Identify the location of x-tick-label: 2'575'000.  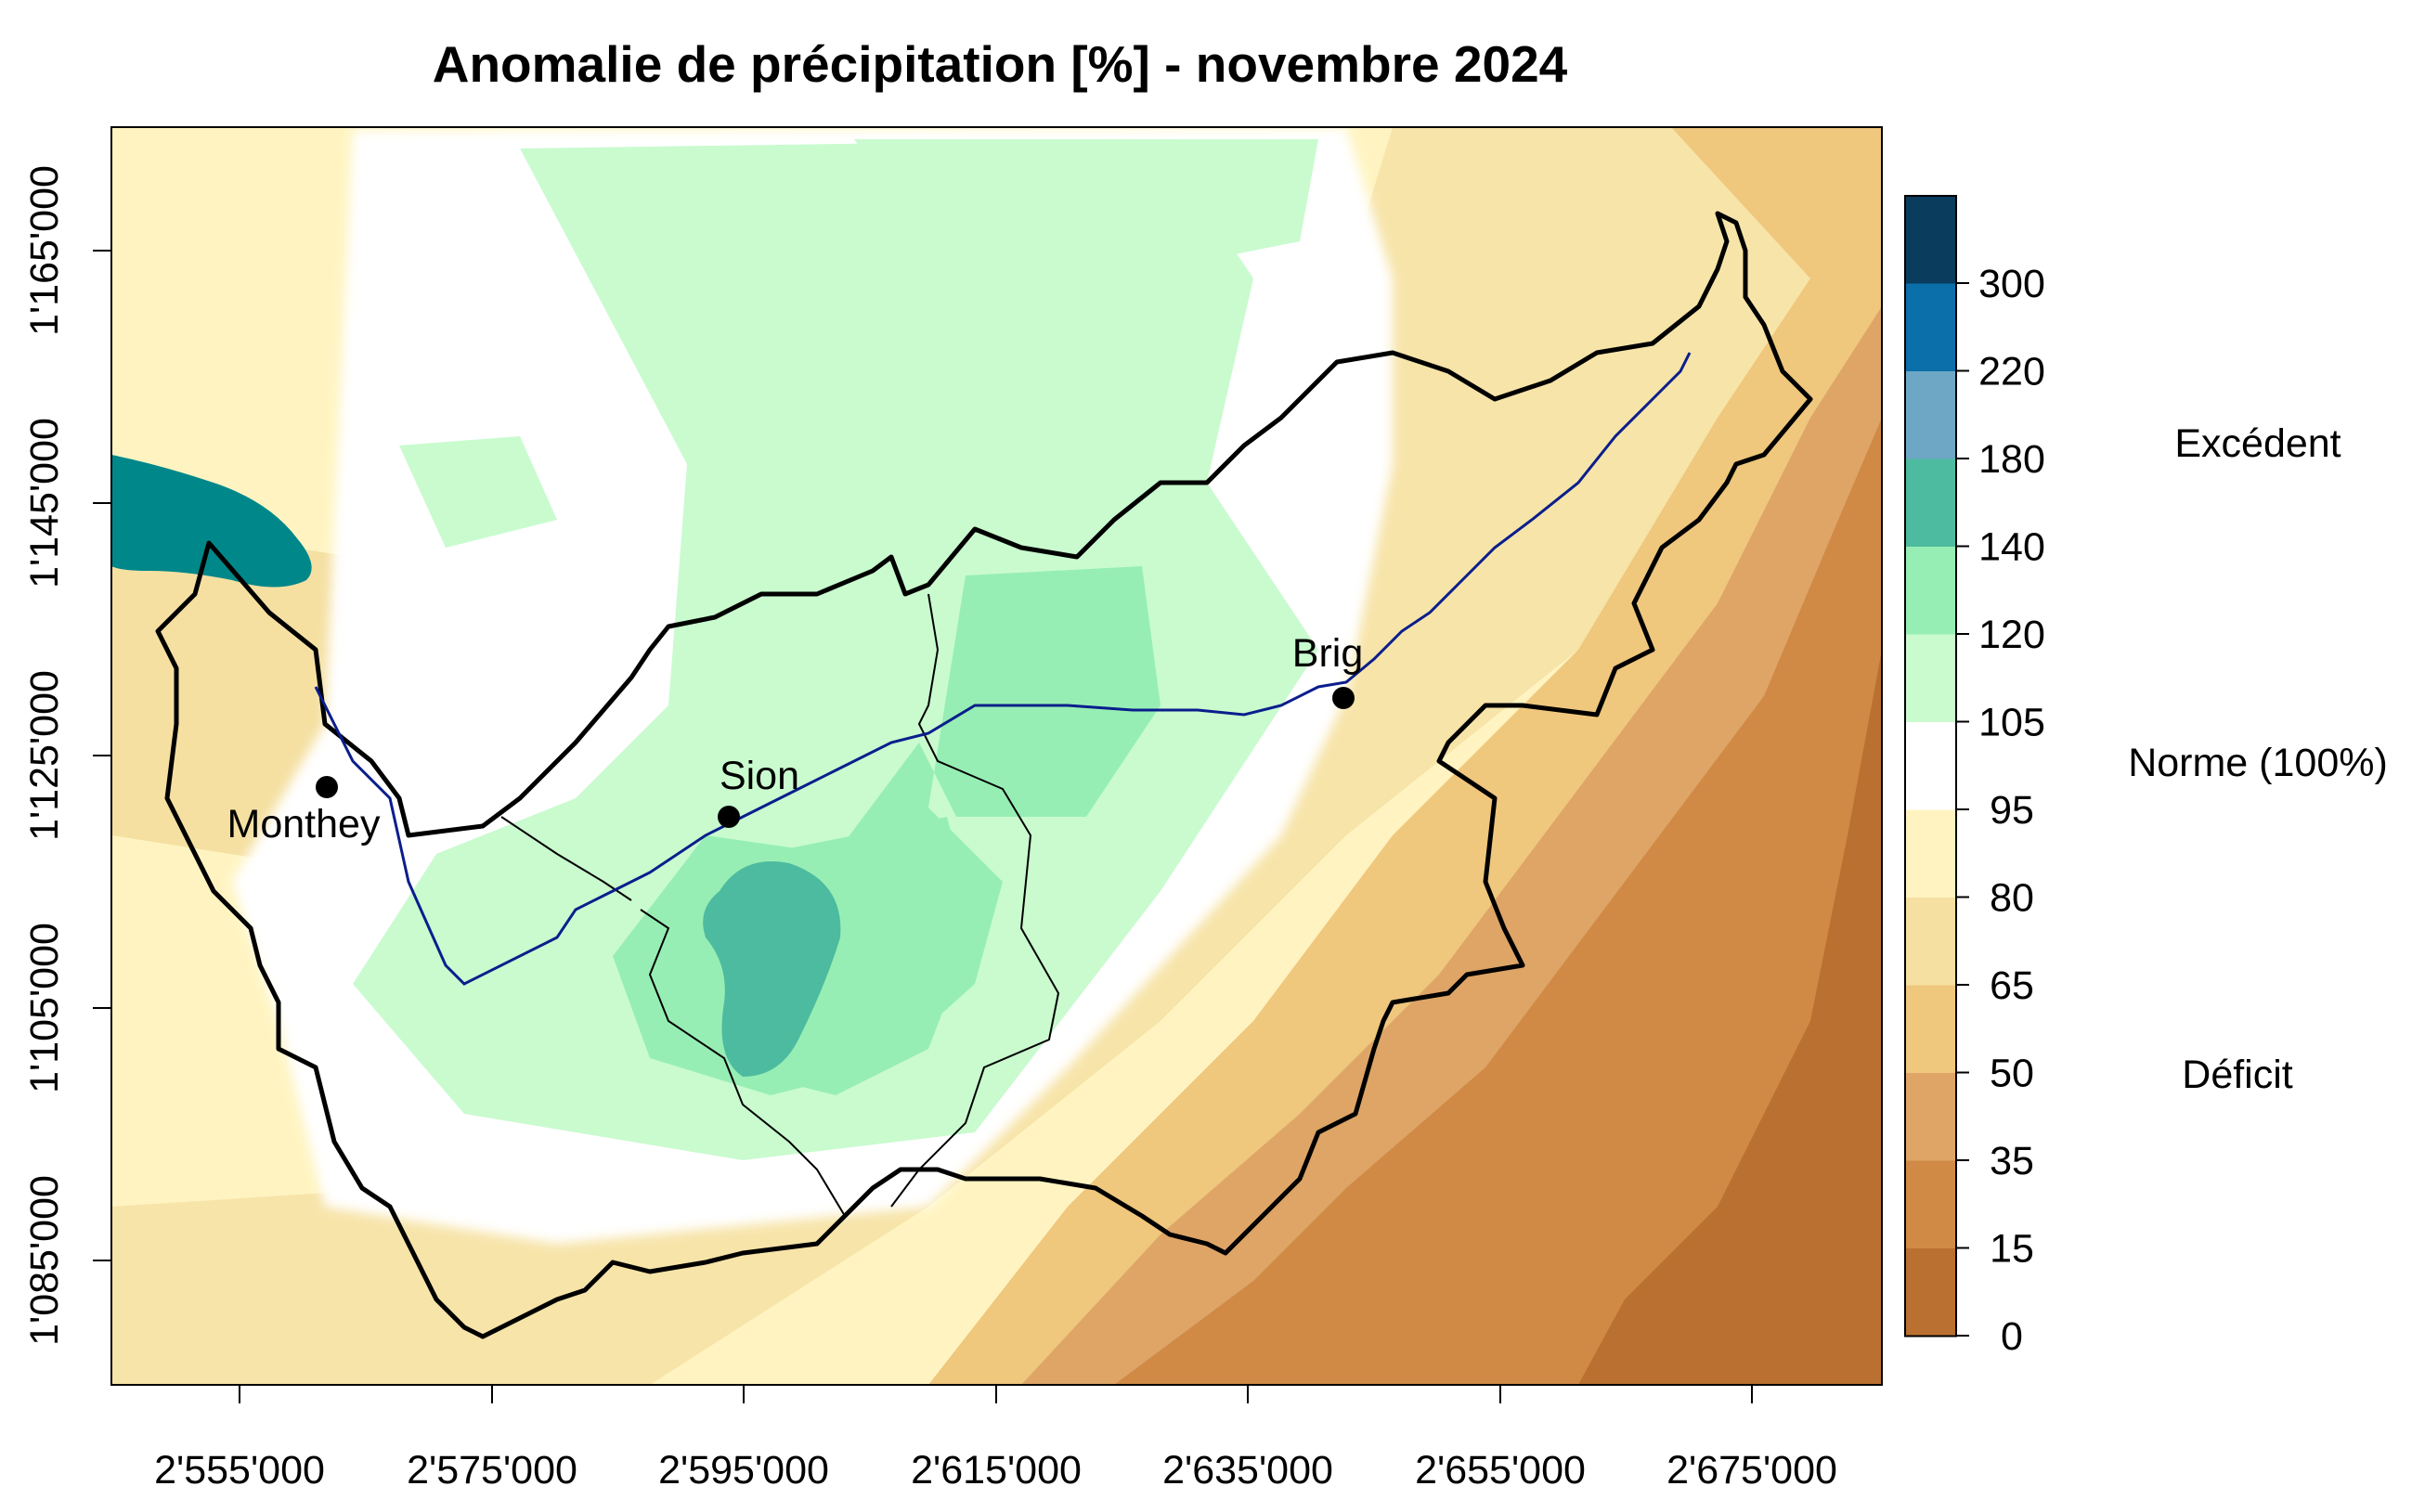
(492, 1470).